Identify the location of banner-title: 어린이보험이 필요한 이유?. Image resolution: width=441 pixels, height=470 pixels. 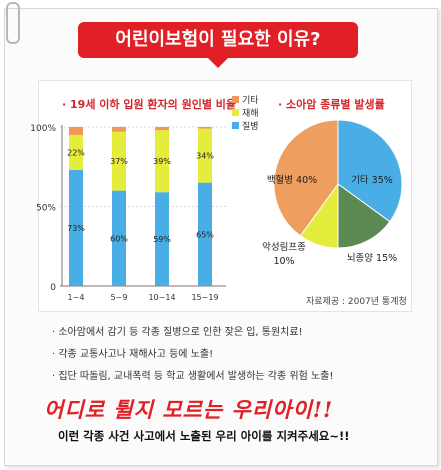
(218, 39).